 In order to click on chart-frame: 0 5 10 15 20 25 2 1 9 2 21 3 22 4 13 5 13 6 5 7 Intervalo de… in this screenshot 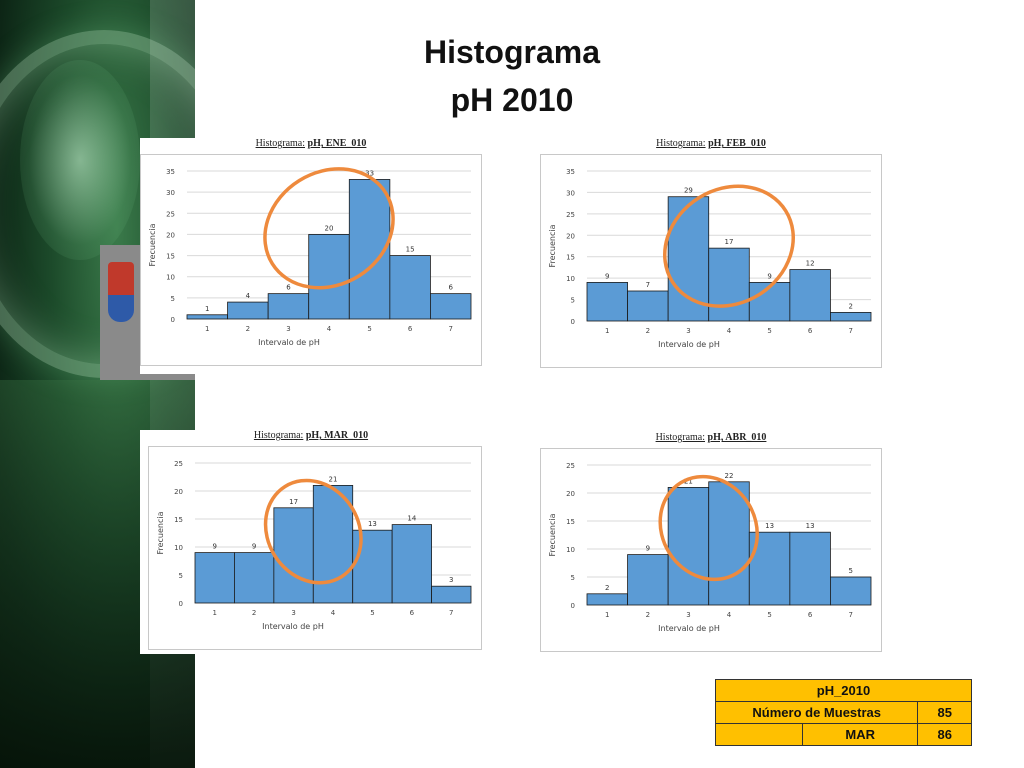, I will do `click(711, 550)`.